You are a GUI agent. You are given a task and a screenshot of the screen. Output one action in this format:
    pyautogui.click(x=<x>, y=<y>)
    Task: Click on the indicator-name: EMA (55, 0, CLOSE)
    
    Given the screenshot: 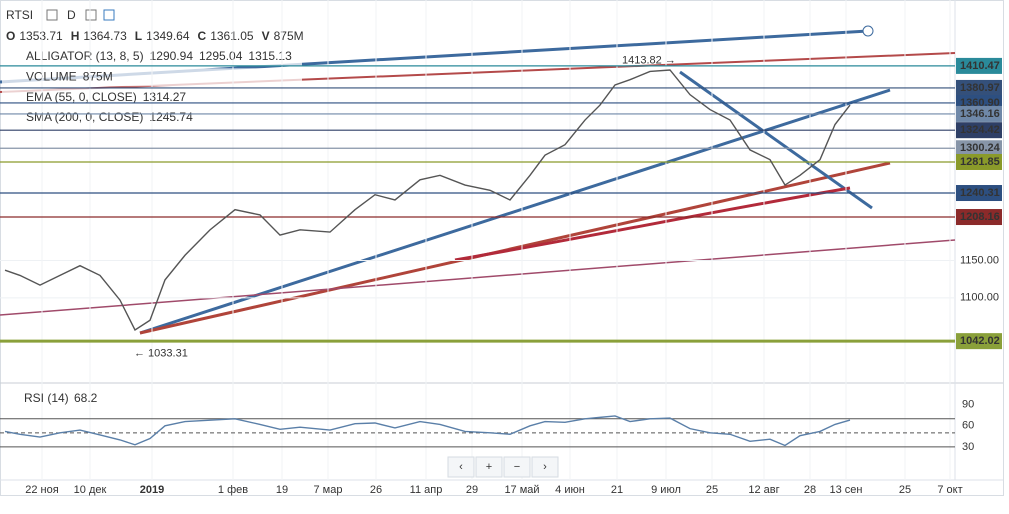 What is the action you would take?
    pyautogui.click(x=81, y=97)
    